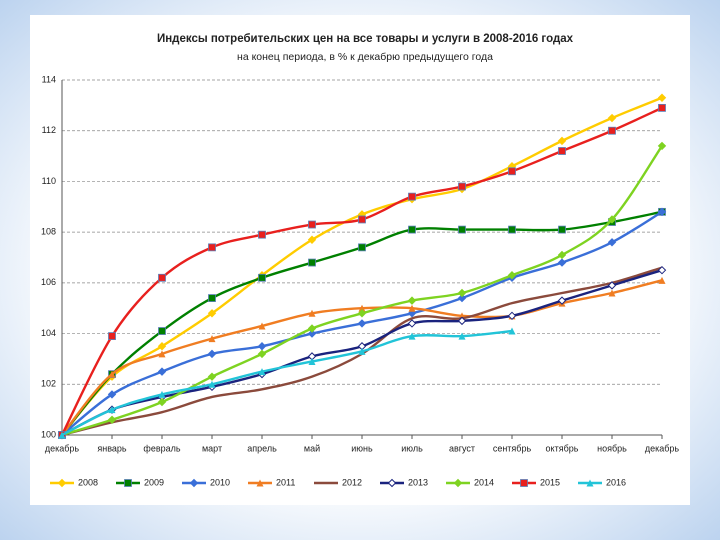  I want to click on x-tick-label: март, so click(212, 448).